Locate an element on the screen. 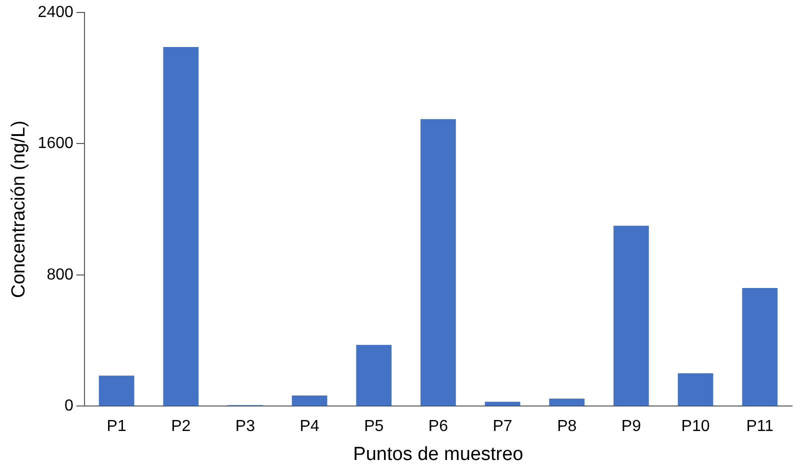 This screenshot has width=800, height=474. x-tick-label: P10 is located at coordinates (695, 427).